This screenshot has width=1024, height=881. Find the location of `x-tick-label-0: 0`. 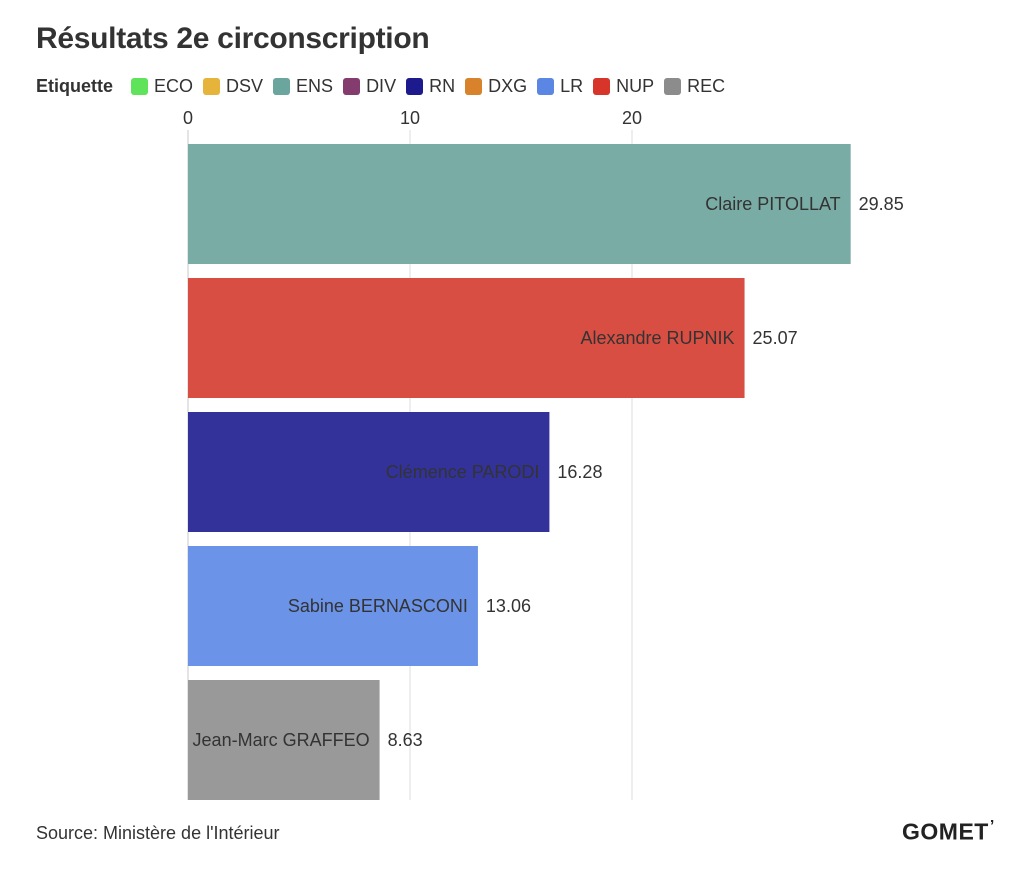

x-tick-label-0: 0 is located at coordinates (188, 118).